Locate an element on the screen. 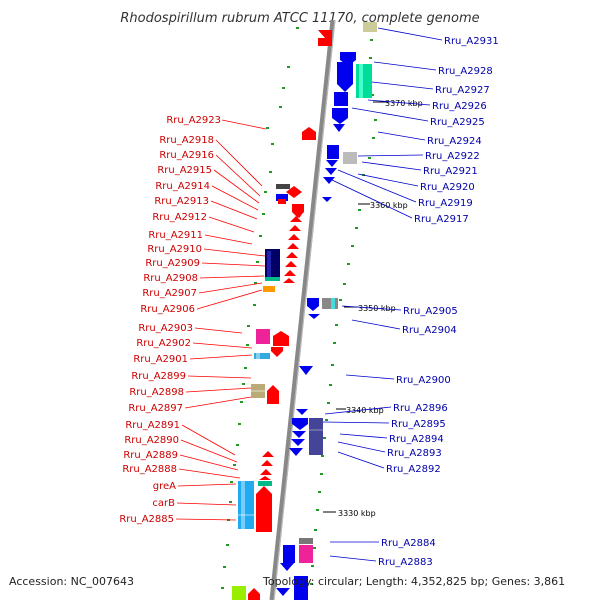 This screenshot has height=600, width=600. gene-label: Rru_A2912 is located at coordinates (179, 217).